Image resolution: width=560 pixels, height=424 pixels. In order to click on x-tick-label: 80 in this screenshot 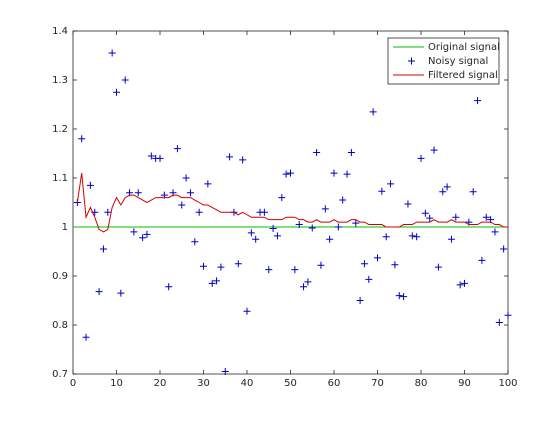, I will do `click(421, 383)`.